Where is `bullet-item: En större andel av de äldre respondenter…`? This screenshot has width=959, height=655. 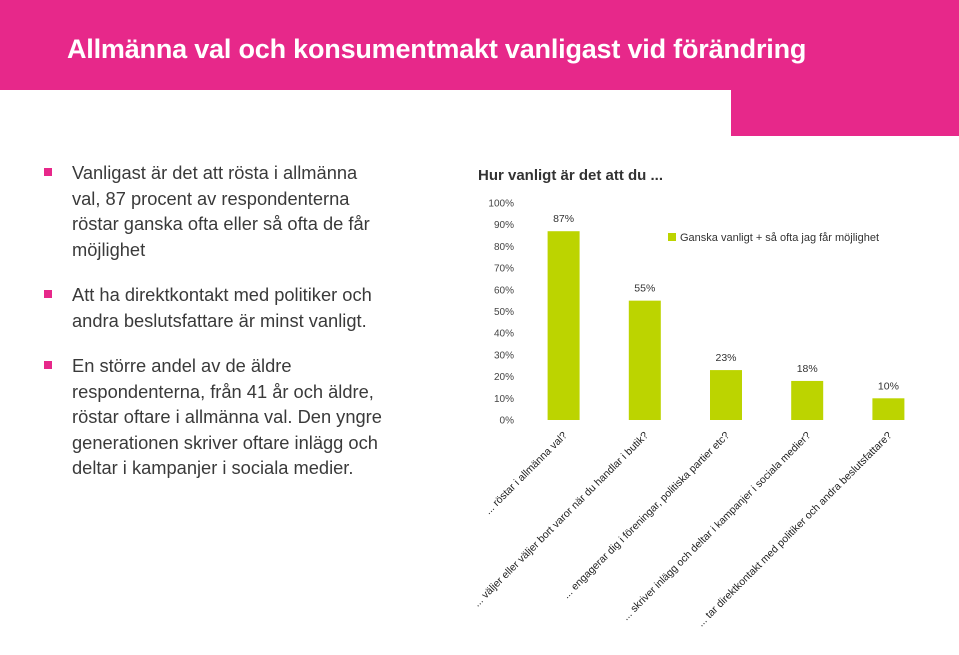 bullet-item: En större andel av de äldre respondenter… is located at coordinates (212, 417).